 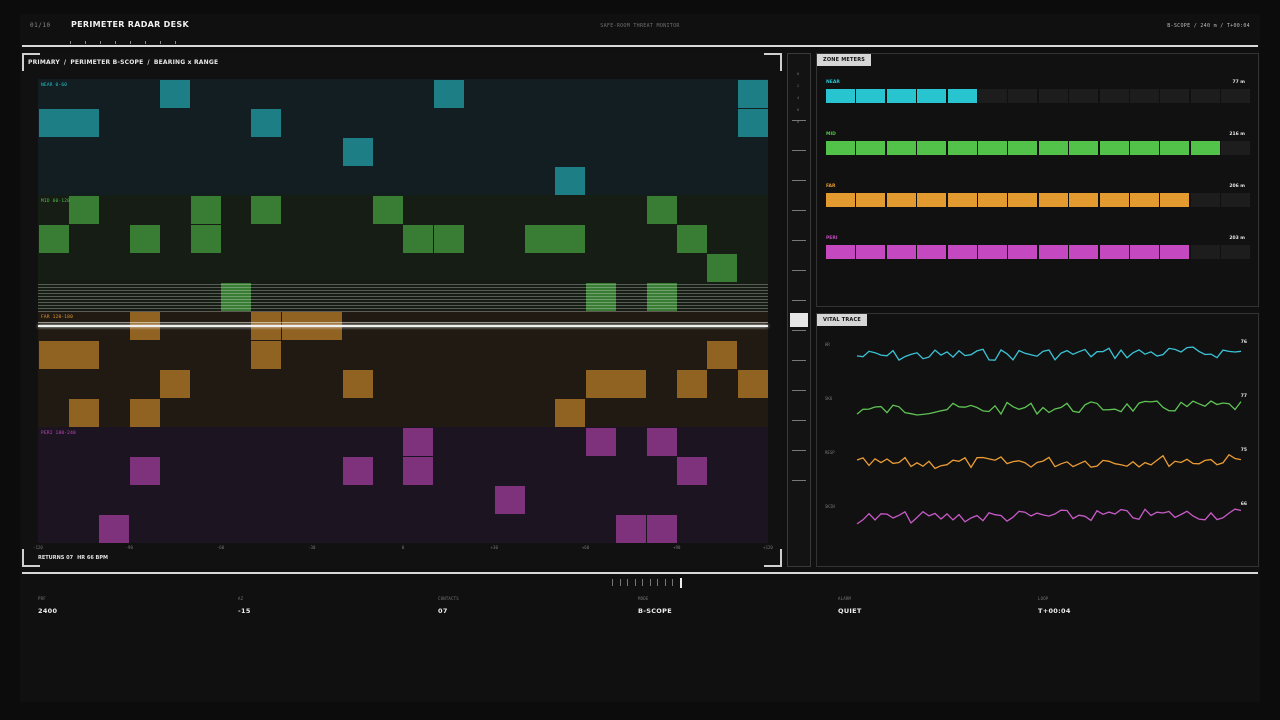 I want to click on stat-az: AZ -15, so click(x=244, y=605).